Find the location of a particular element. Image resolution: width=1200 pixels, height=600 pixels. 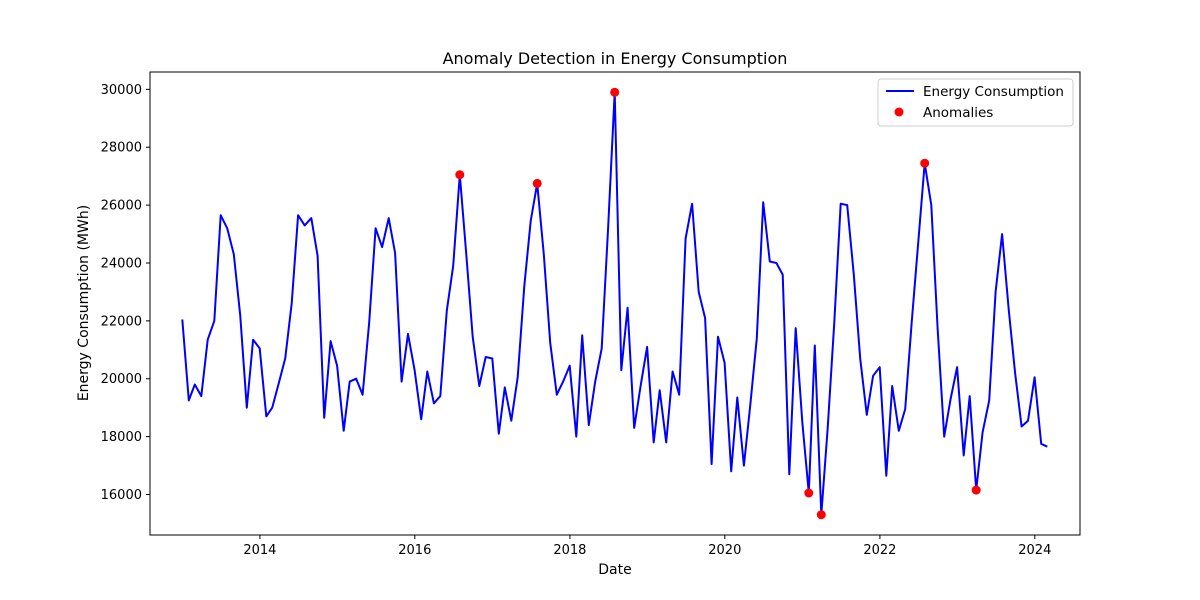

legend: Energy Consumption Anomalies is located at coordinates (975, 102).